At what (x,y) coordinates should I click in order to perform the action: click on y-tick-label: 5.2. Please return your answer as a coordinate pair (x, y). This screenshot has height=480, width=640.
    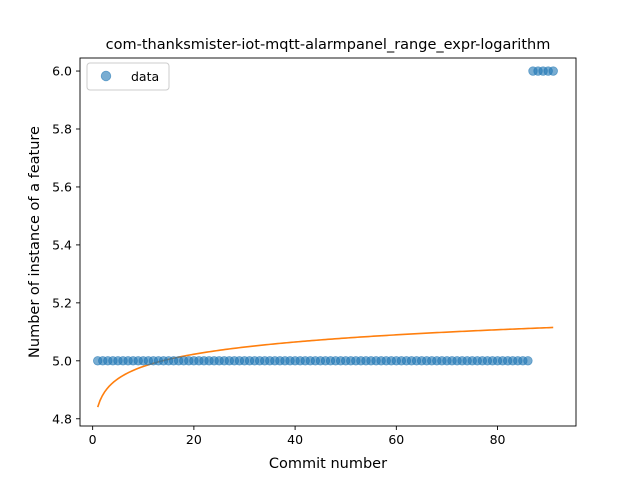
    Looking at the image, I should click on (62, 302).